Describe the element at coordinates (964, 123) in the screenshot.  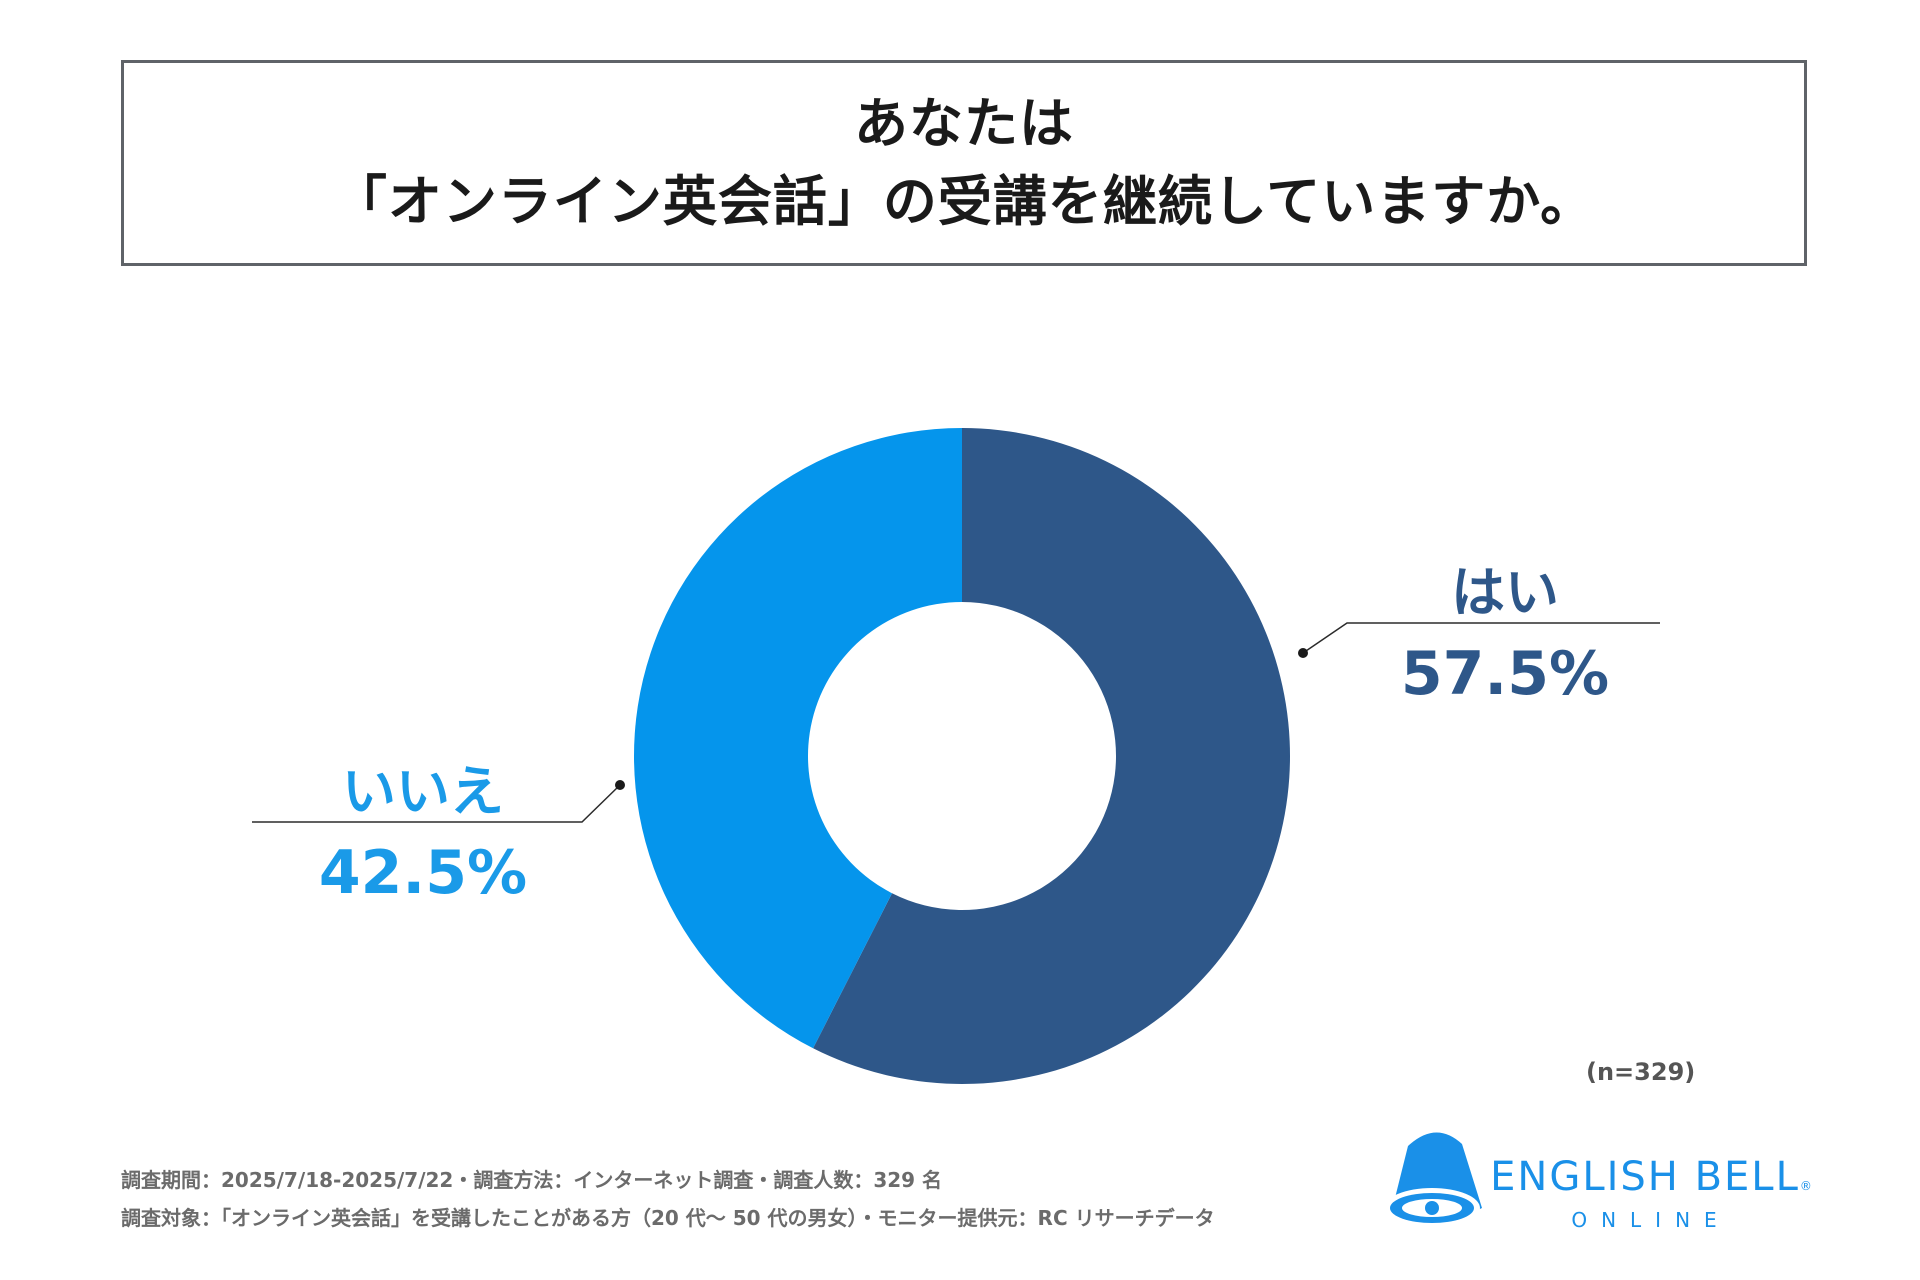
I see `title-line-1: あなたは` at that location.